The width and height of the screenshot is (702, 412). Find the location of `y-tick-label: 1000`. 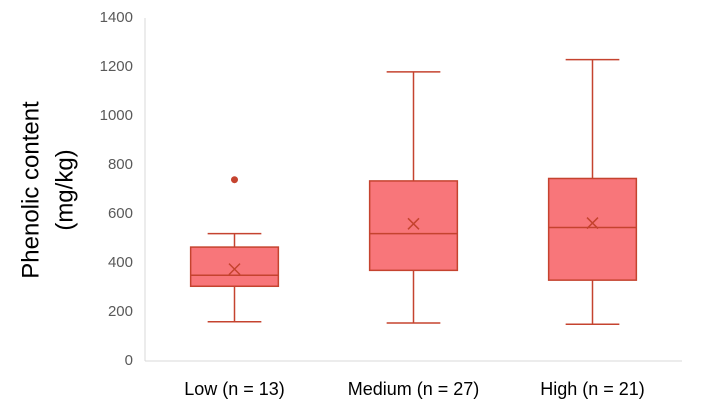

y-tick-label: 1000 is located at coordinates (116, 115).